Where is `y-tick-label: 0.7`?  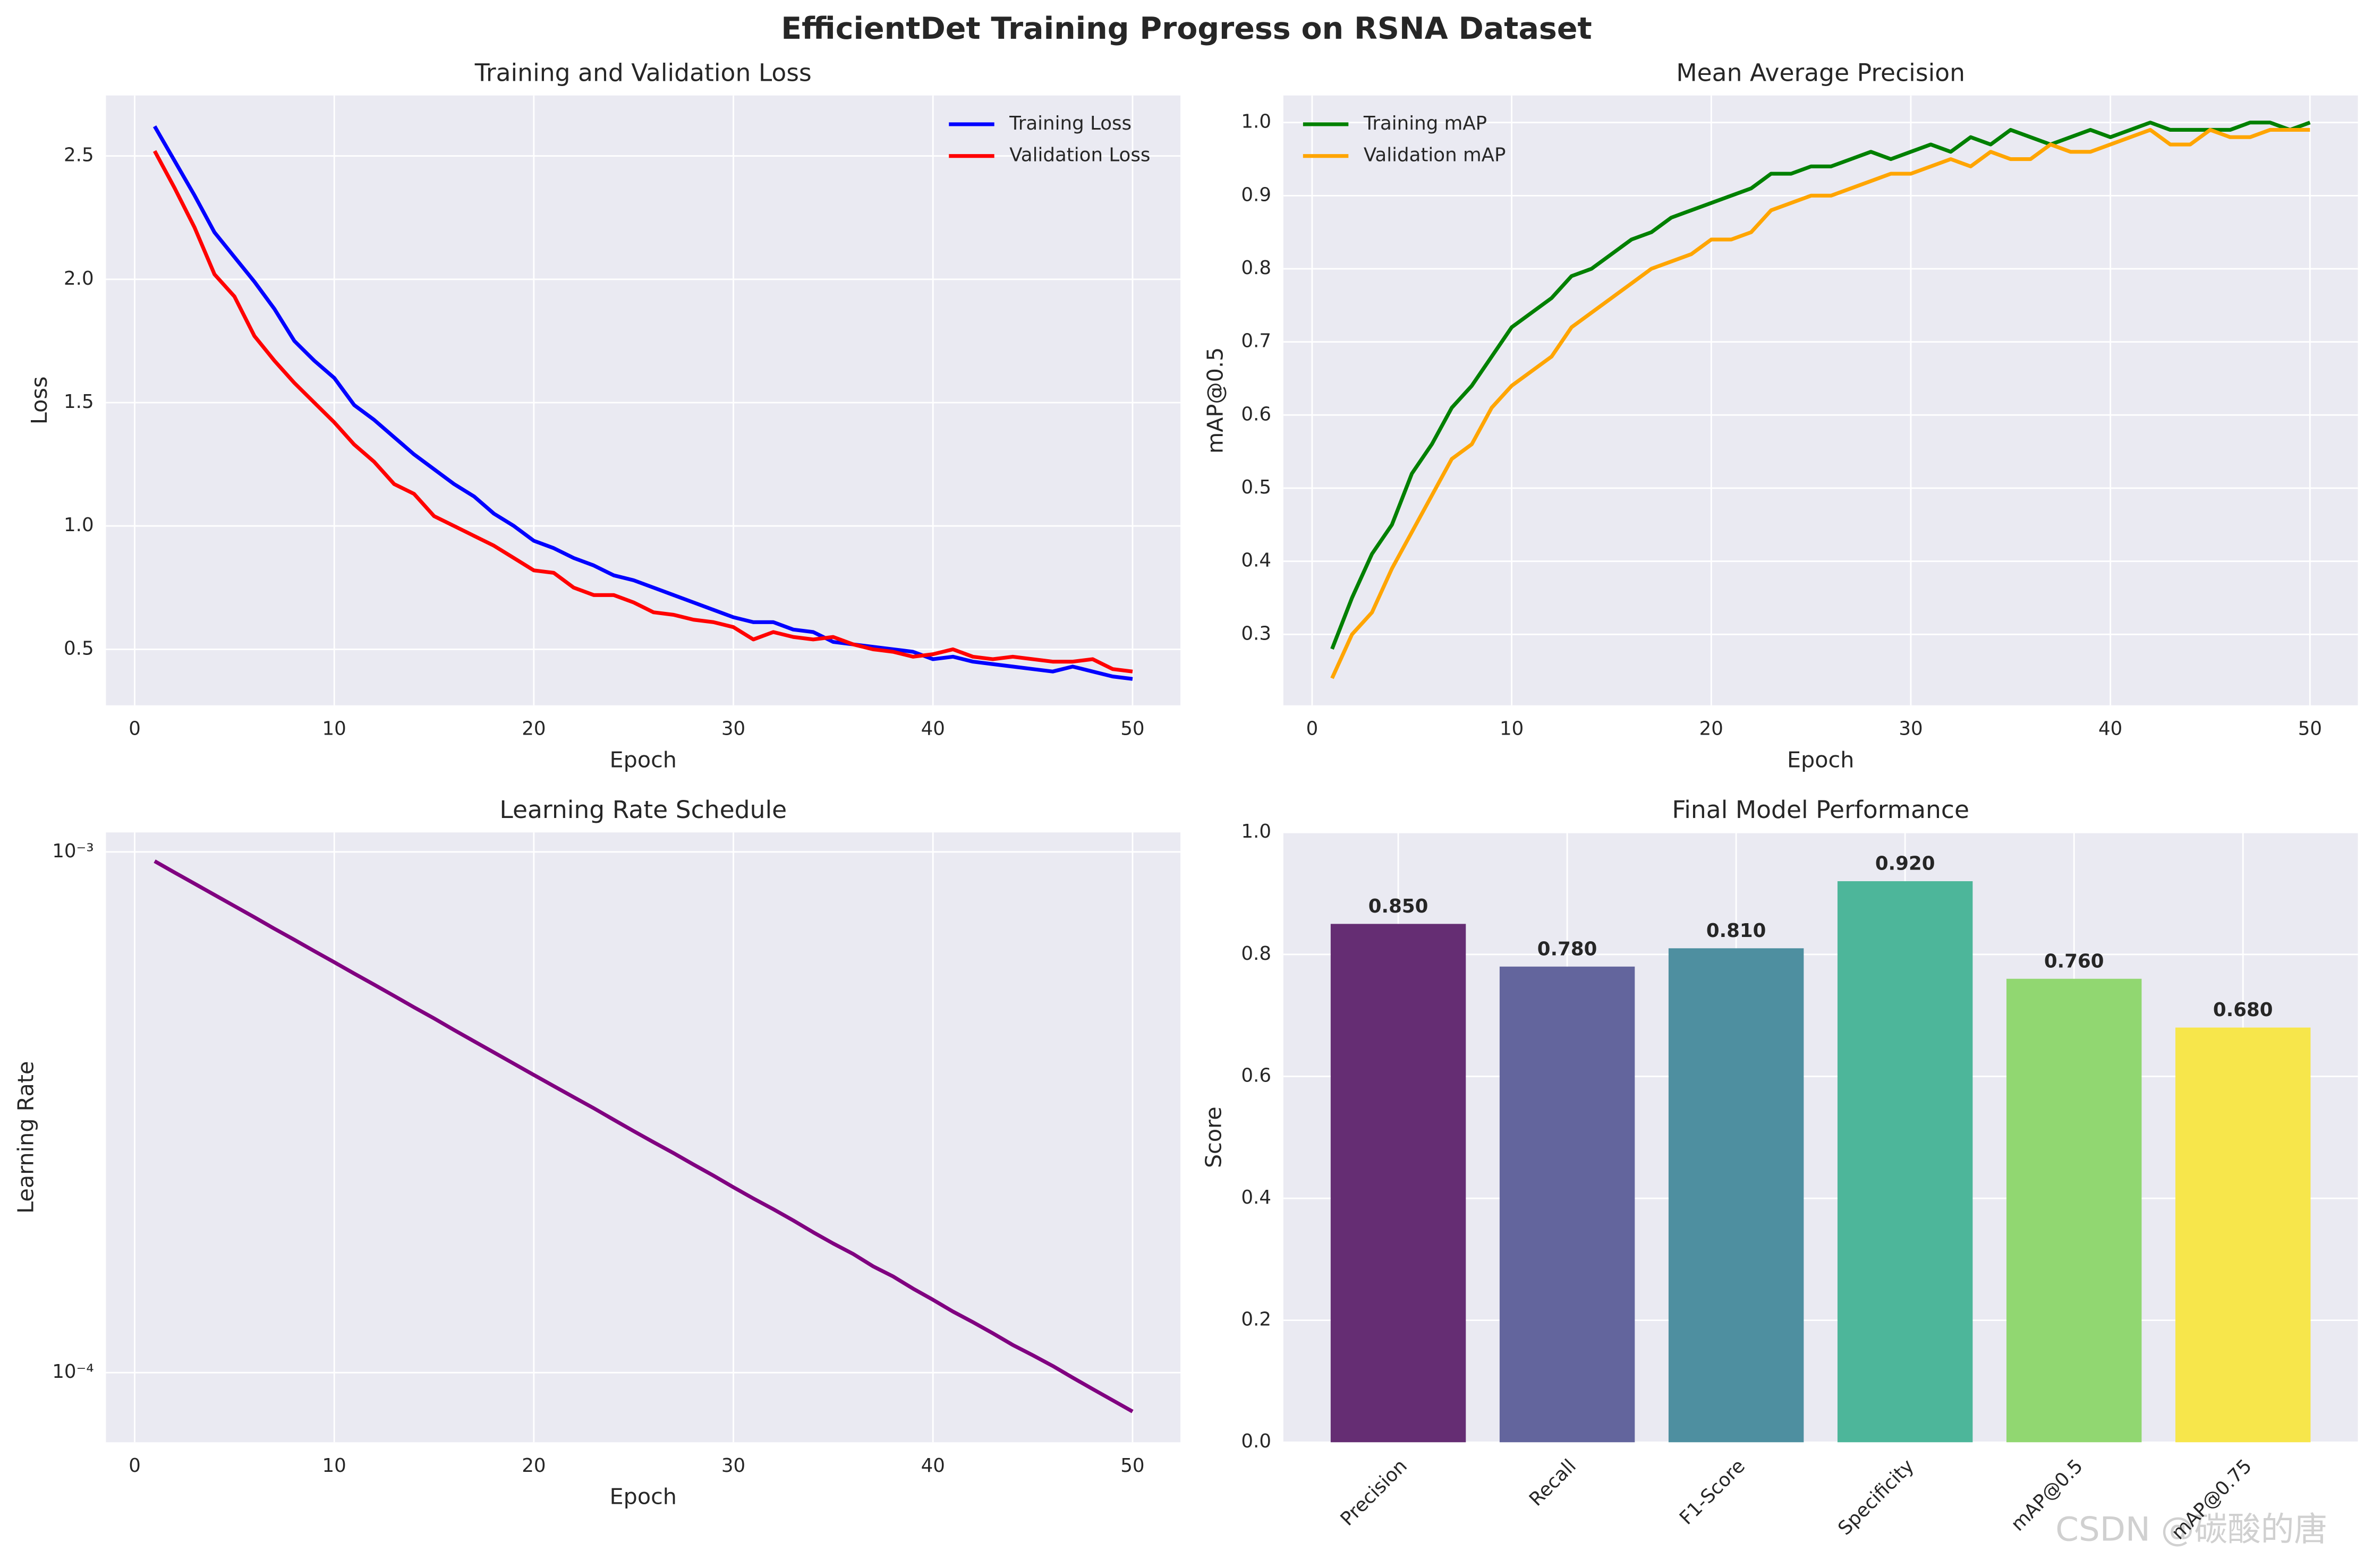
y-tick-label: 0.7 is located at coordinates (1256, 341).